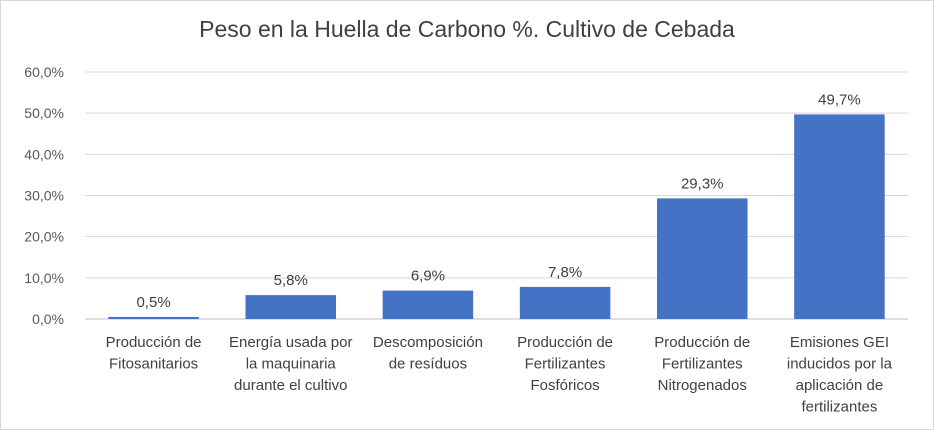  What do you see at coordinates (291, 280) in the screenshot?
I see `data-label: 5,8%` at bounding box center [291, 280].